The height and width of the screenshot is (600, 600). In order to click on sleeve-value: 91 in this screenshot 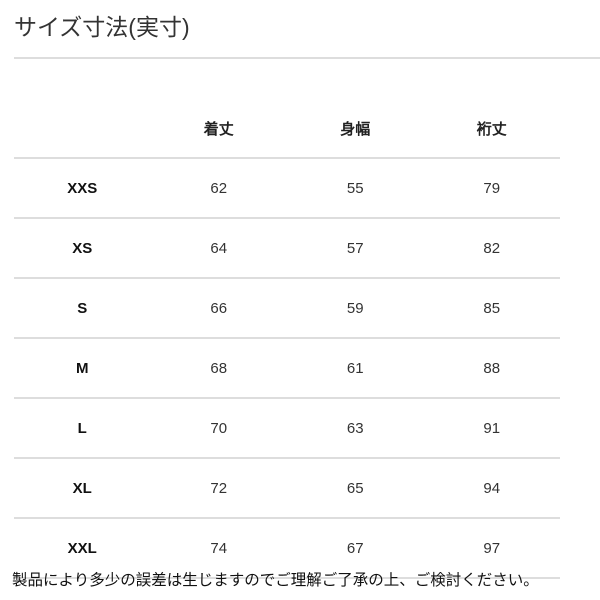, I will do `click(491, 427)`.